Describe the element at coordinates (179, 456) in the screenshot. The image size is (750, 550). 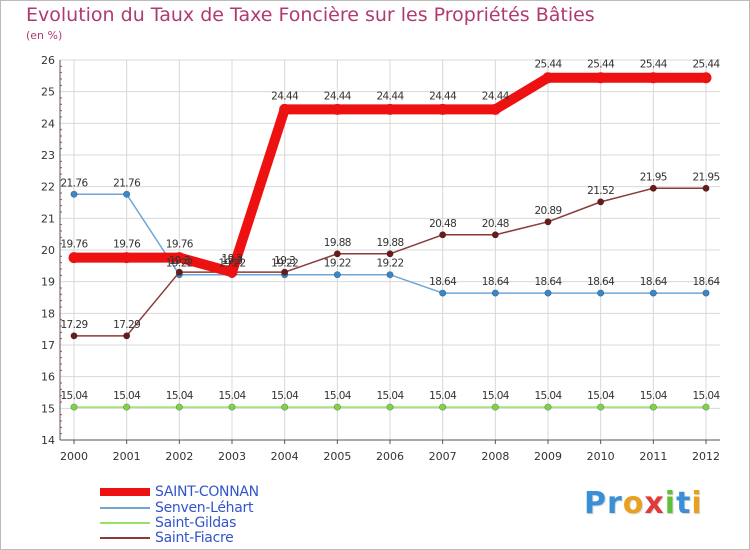
I see `x-tick-label: 2002` at that location.